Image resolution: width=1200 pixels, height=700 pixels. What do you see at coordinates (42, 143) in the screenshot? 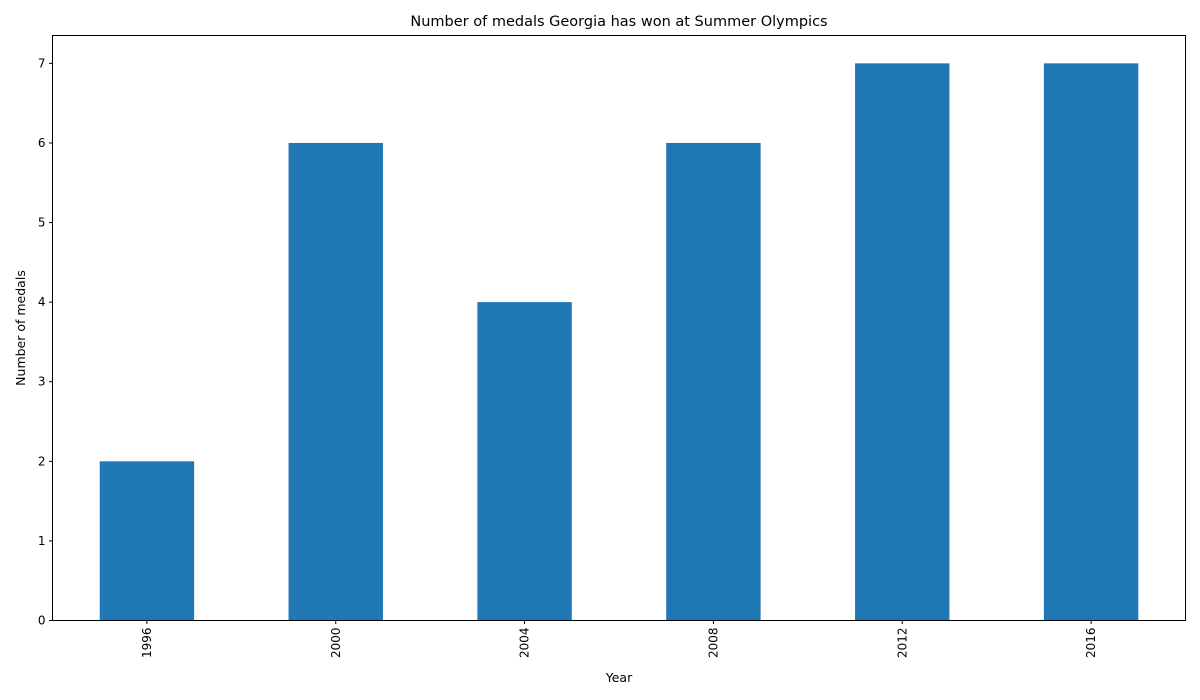
I see `y-tick-label: 6` at bounding box center [42, 143].